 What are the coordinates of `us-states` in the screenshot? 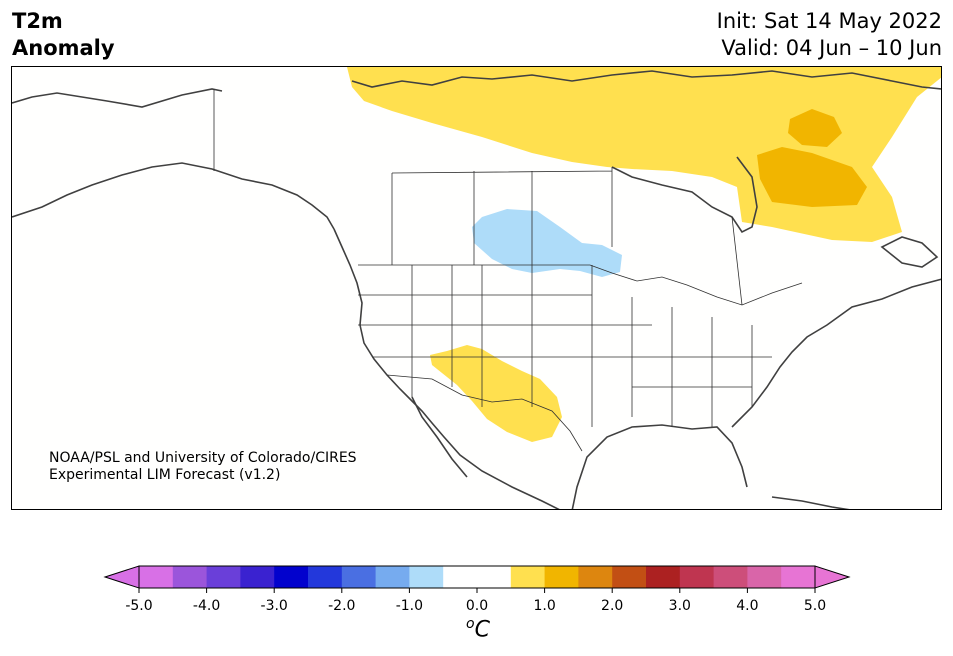 It's located at (565, 346).